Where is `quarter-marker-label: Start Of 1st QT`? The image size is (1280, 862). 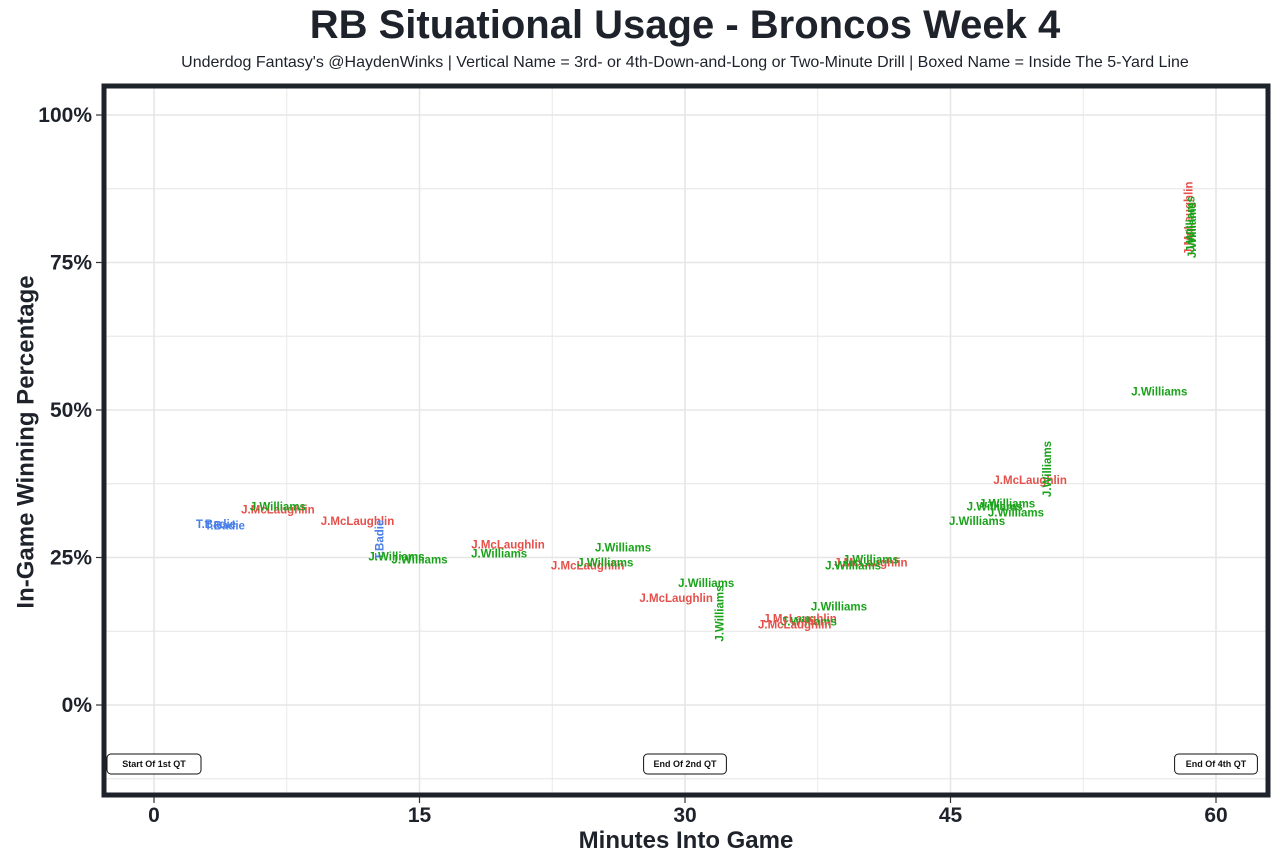
quarter-marker-label: Start Of 1st QT is located at coordinates (154, 764).